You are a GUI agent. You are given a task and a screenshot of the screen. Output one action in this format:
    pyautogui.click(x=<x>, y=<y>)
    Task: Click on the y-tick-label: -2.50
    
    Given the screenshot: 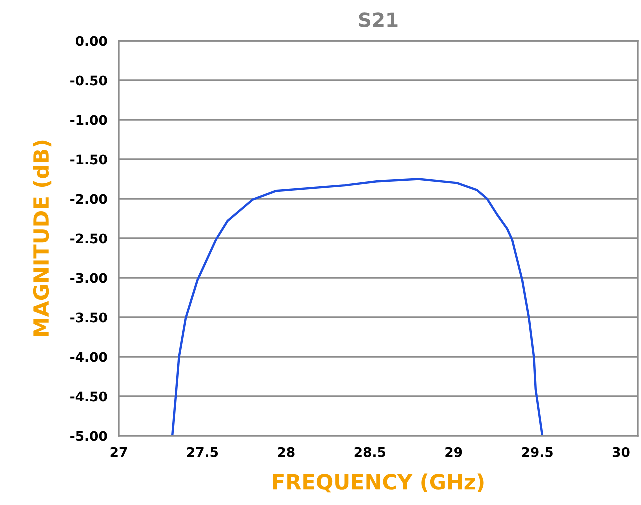 What is the action you would take?
    pyautogui.click(x=89, y=239)
    